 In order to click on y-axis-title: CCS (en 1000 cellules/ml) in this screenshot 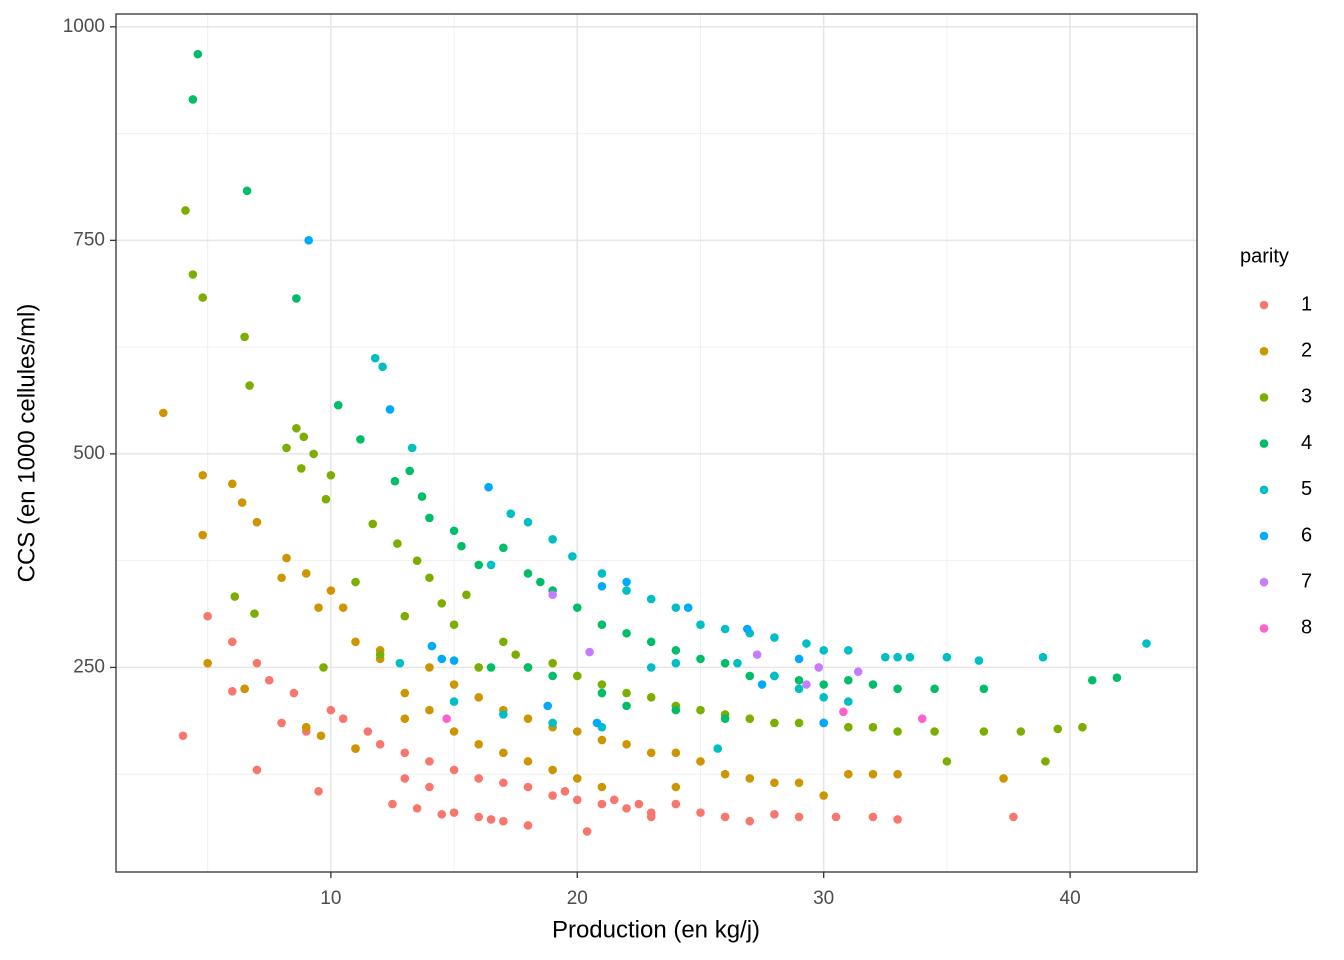, I will do `click(26, 443)`.